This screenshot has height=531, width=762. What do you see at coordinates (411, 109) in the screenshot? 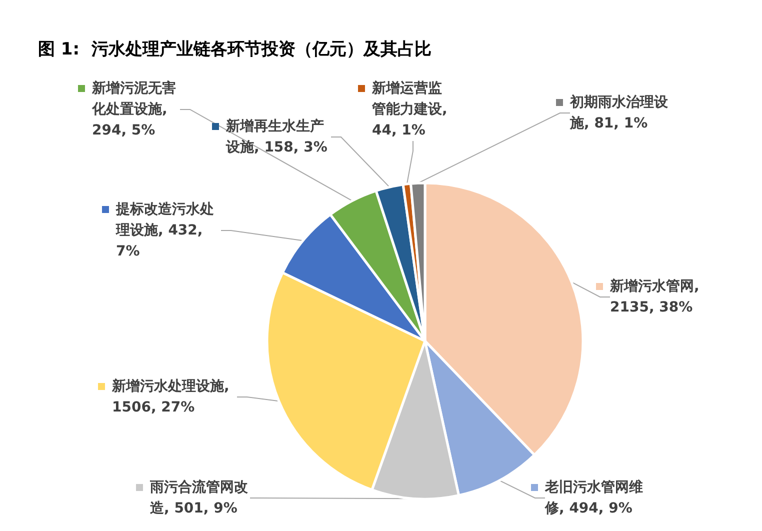
I see `legend-label: 新增运营监管能力建设, 44, 1%` at bounding box center [411, 109].